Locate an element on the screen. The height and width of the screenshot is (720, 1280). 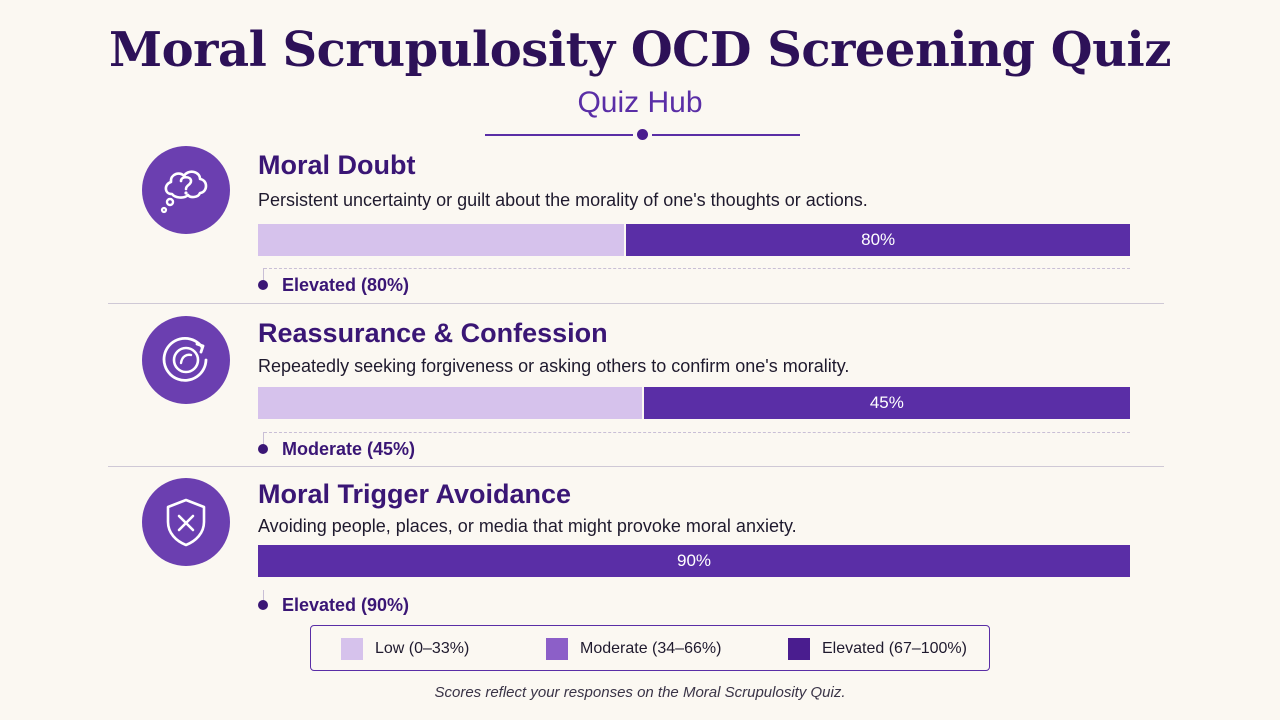
legend-item-moderate: Moderate (34–66%) is located at coordinates (633, 649).